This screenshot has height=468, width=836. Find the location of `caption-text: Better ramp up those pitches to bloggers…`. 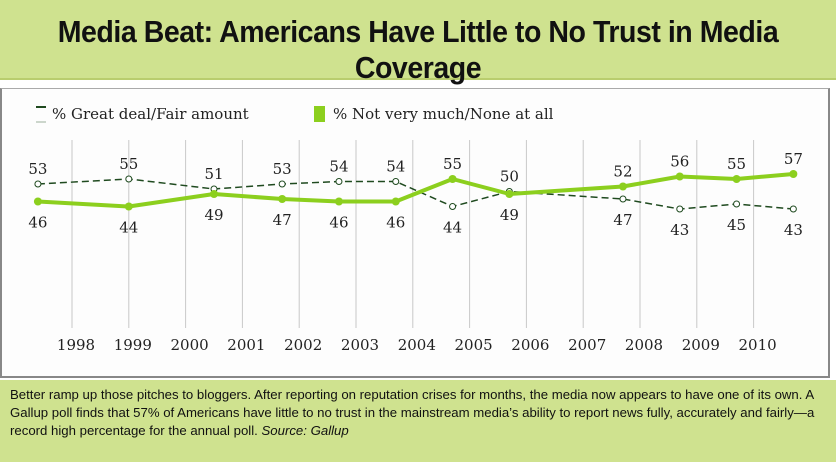

caption-text: Better ramp up those pitches to bloggers… is located at coordinates (412, 412).